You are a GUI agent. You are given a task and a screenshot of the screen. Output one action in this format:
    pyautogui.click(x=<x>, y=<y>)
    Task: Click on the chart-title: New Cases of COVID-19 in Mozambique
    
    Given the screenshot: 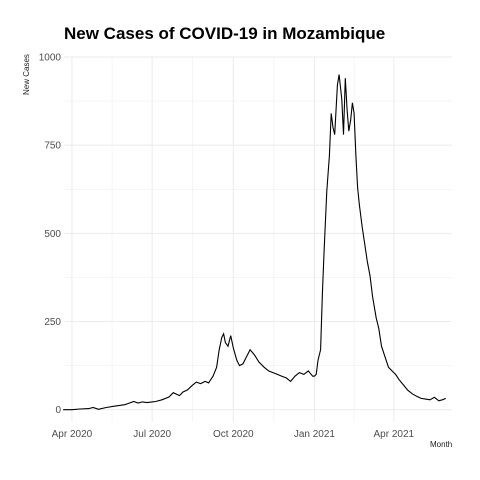 What is the action you would take?
    pyautogui.click(x=225, y=33)
    